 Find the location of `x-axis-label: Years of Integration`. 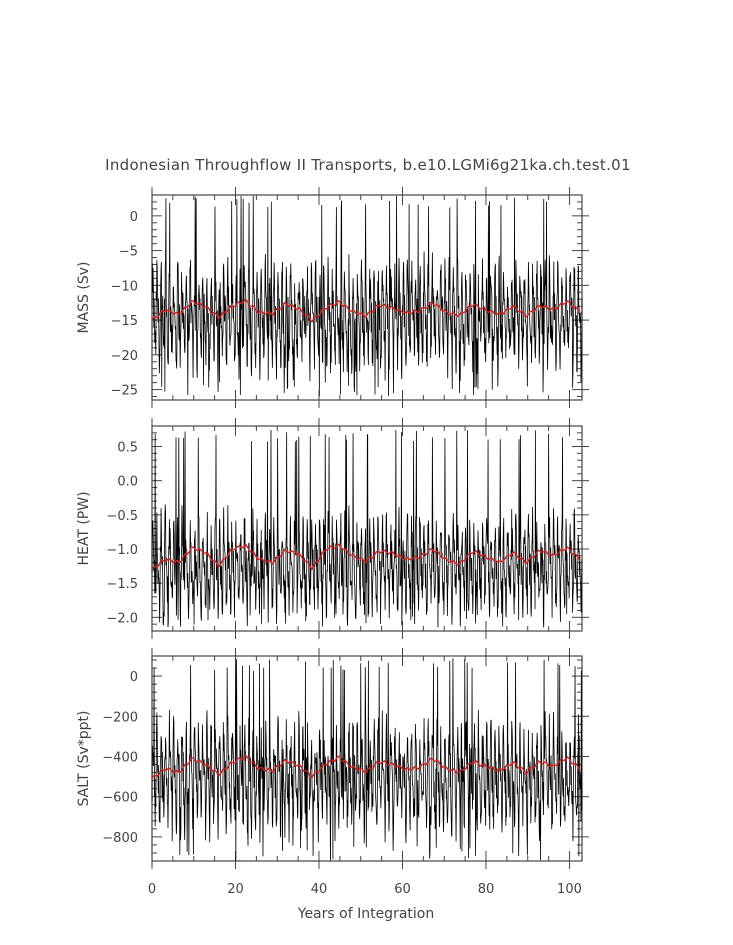

x-axis-label: Years of Integration is located at coordinates (365, 914).